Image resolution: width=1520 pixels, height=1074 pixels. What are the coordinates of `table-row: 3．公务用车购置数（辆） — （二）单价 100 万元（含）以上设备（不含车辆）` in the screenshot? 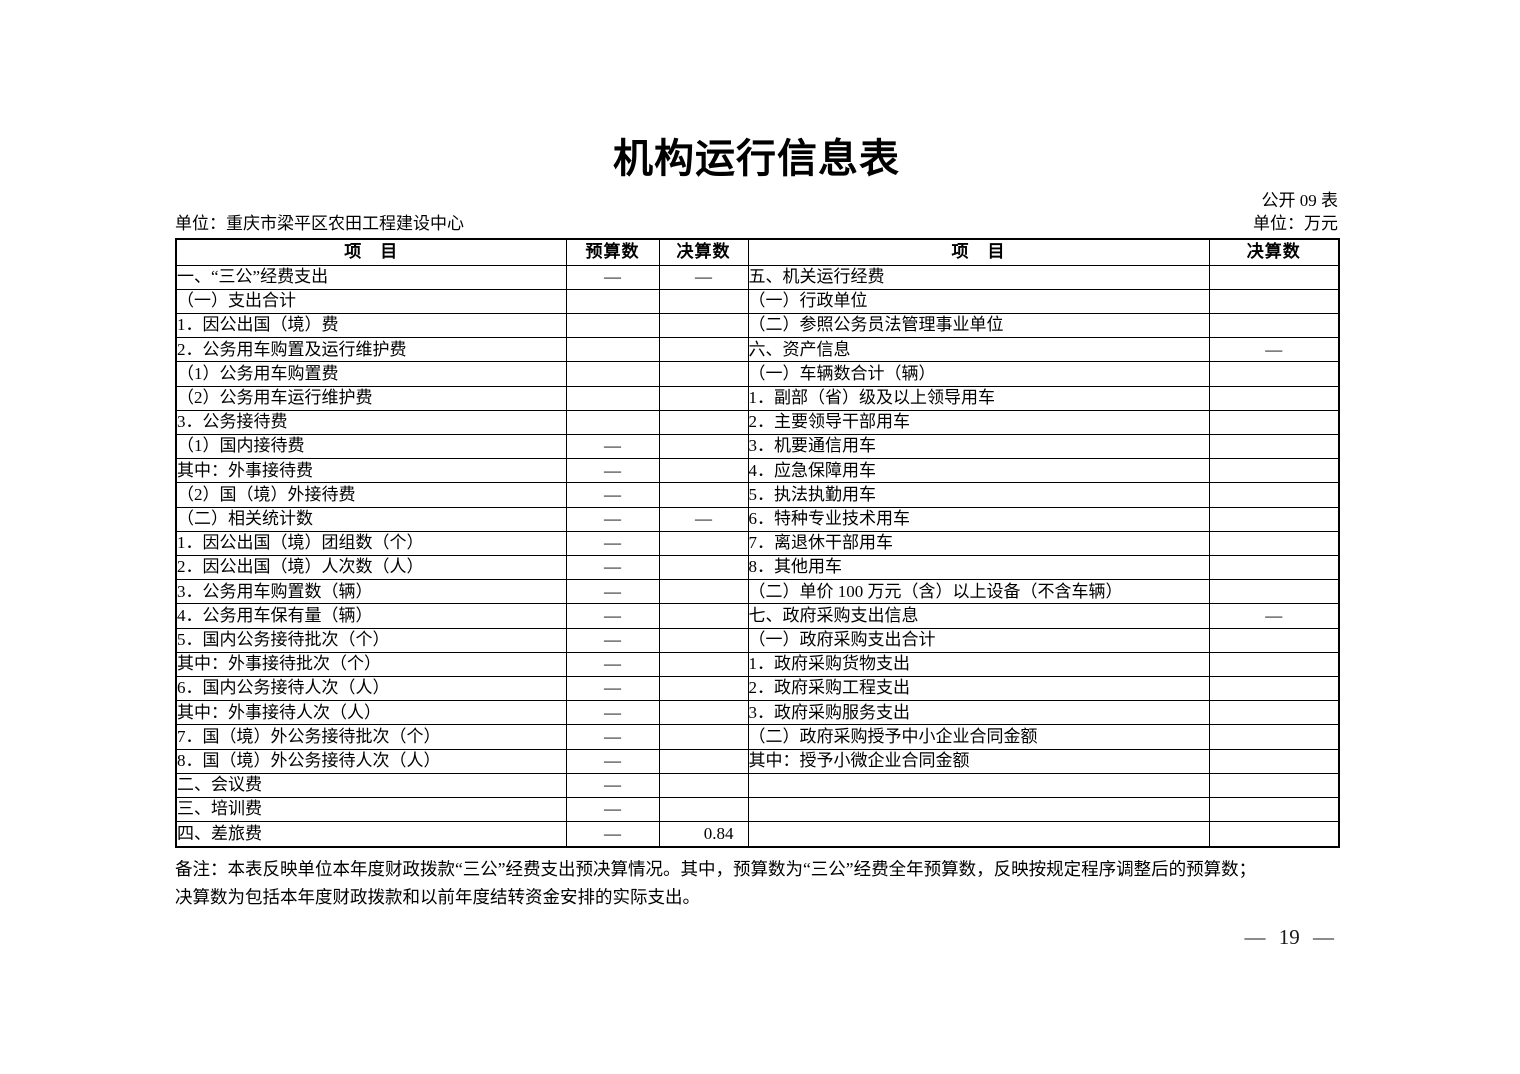 It's located at (757, 592).